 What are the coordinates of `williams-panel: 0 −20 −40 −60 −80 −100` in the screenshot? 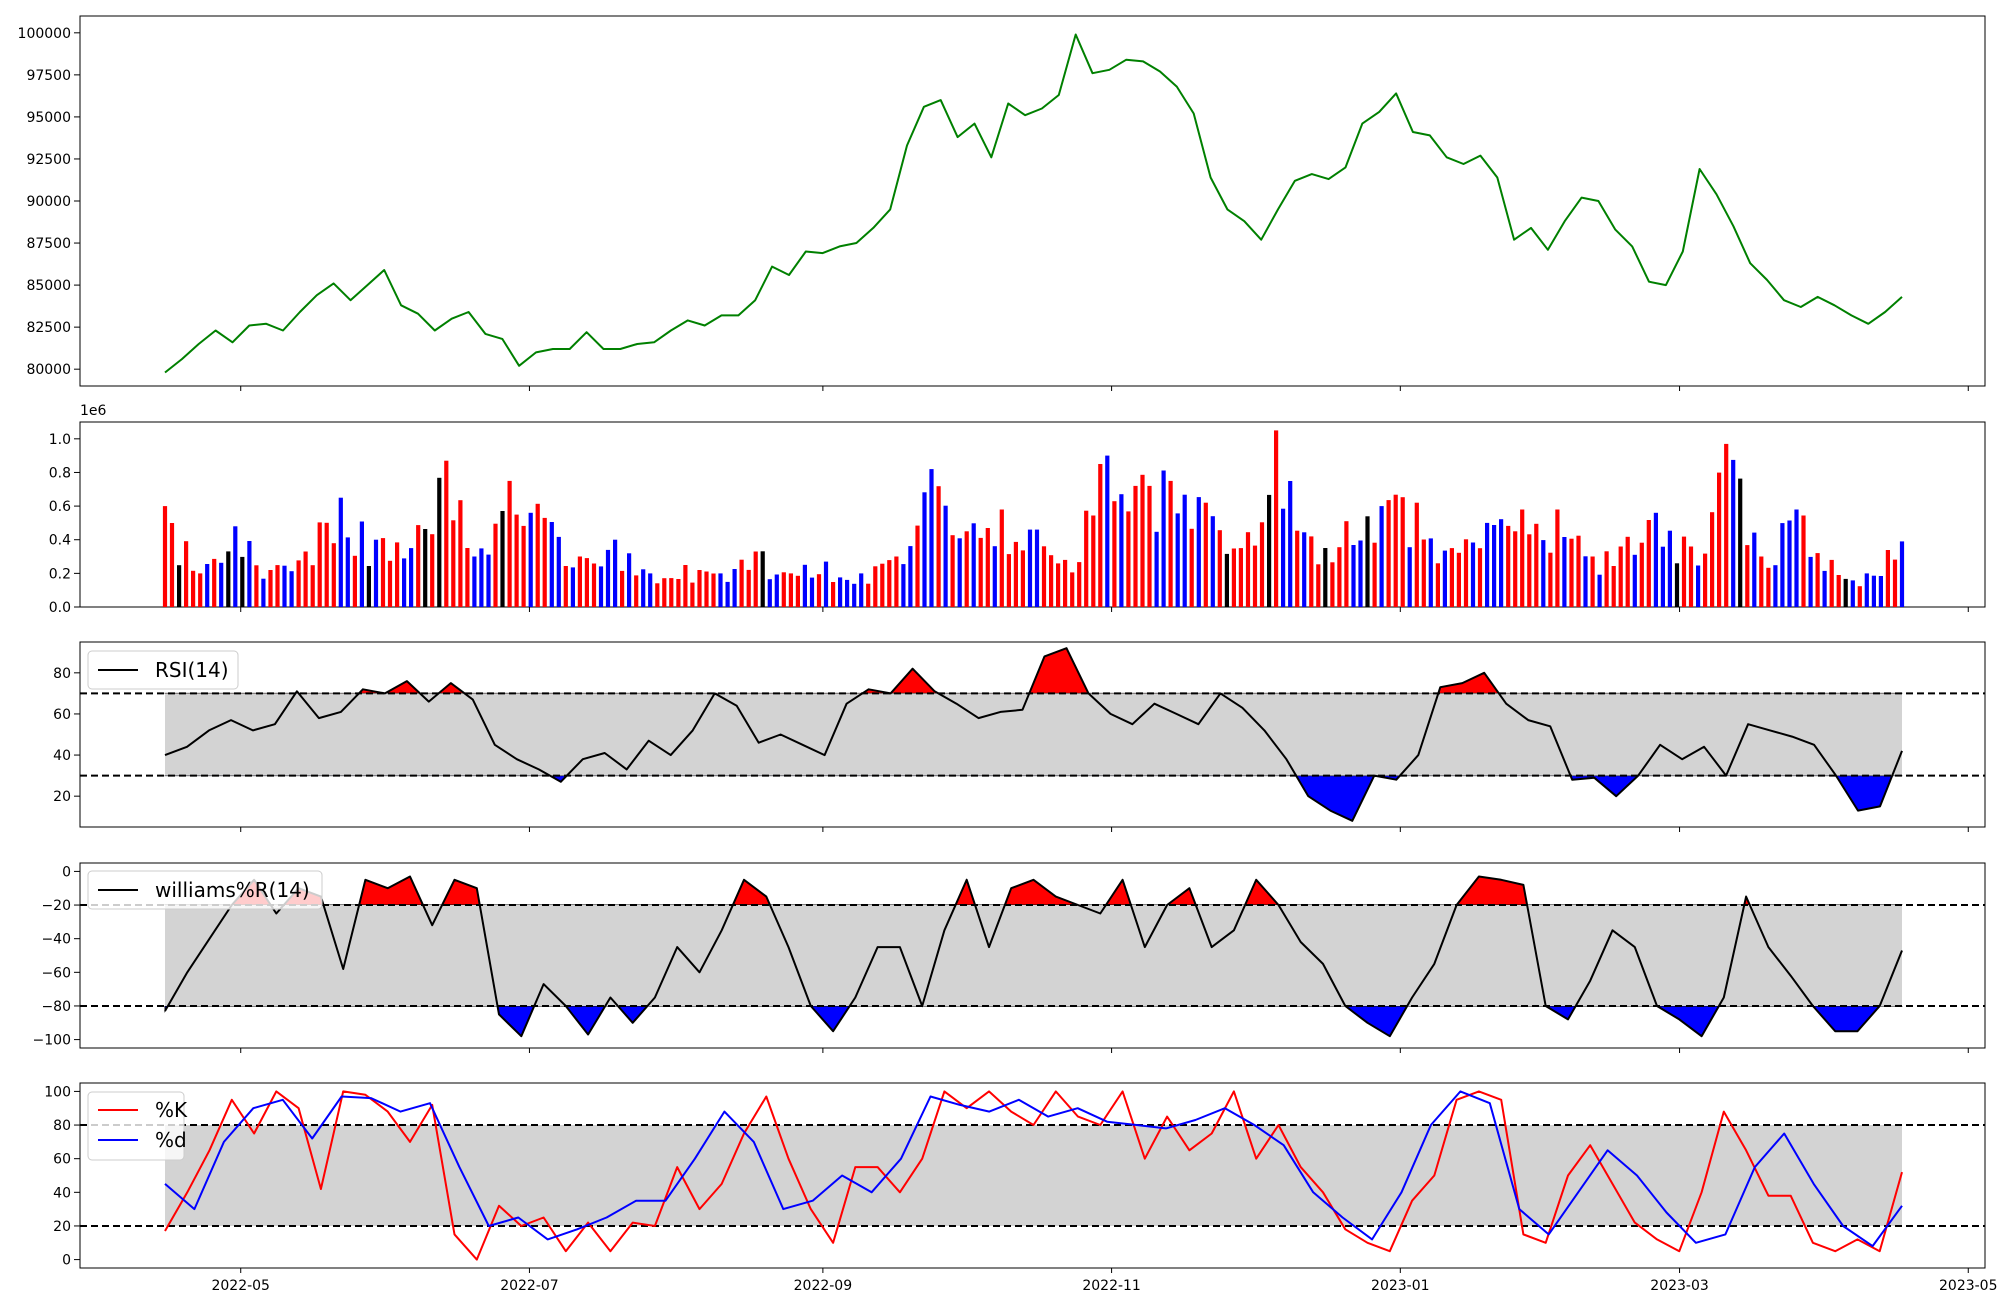 It's located at (1009, 956).